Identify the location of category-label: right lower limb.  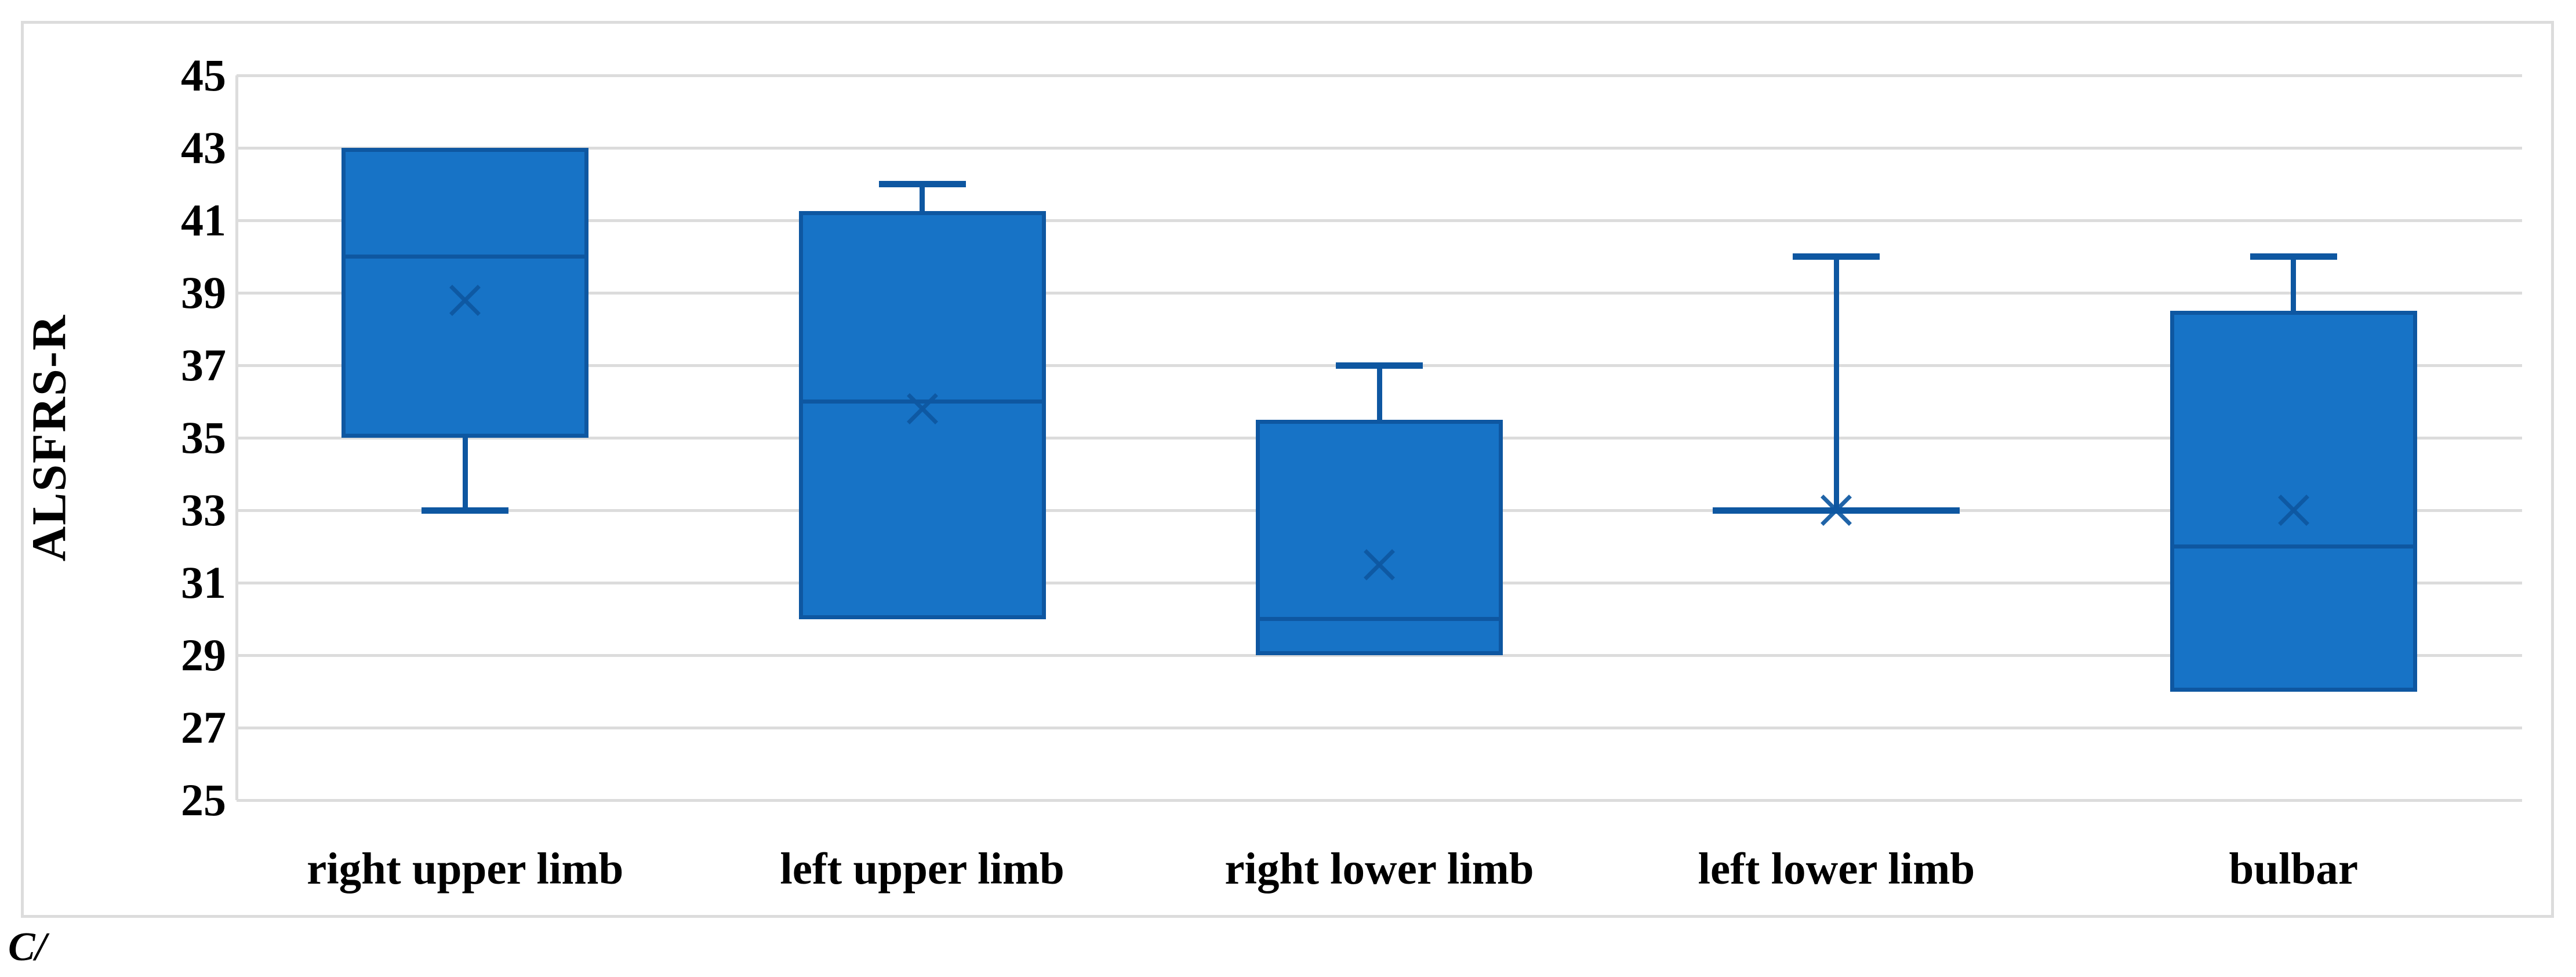
(1379, 869).